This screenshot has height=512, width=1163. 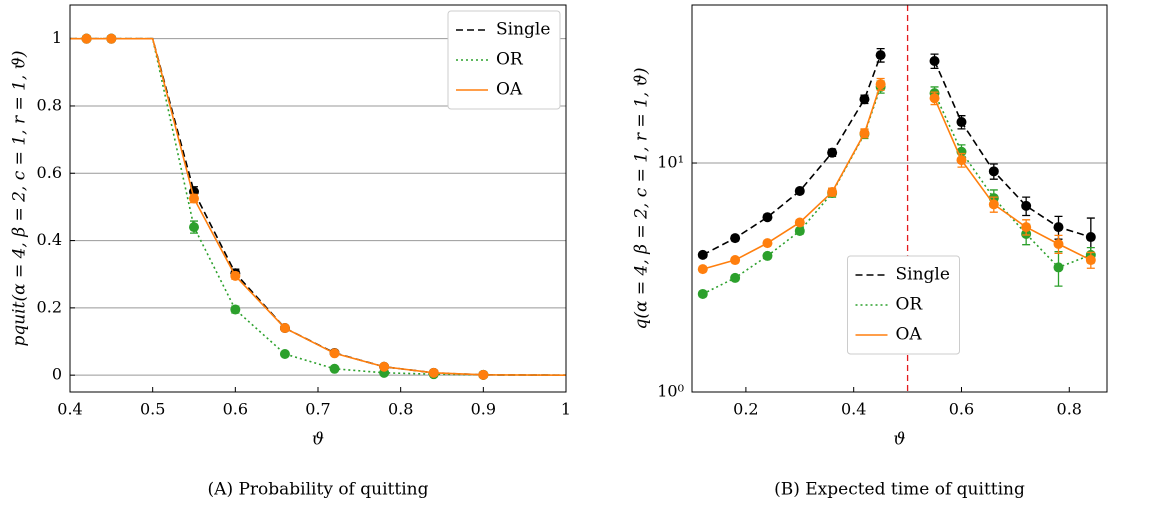 I want to click on y-axis-label: pquit(α = 4, β = 2, c = 1, r = 1, ϑ), so click(x=20, y=198).